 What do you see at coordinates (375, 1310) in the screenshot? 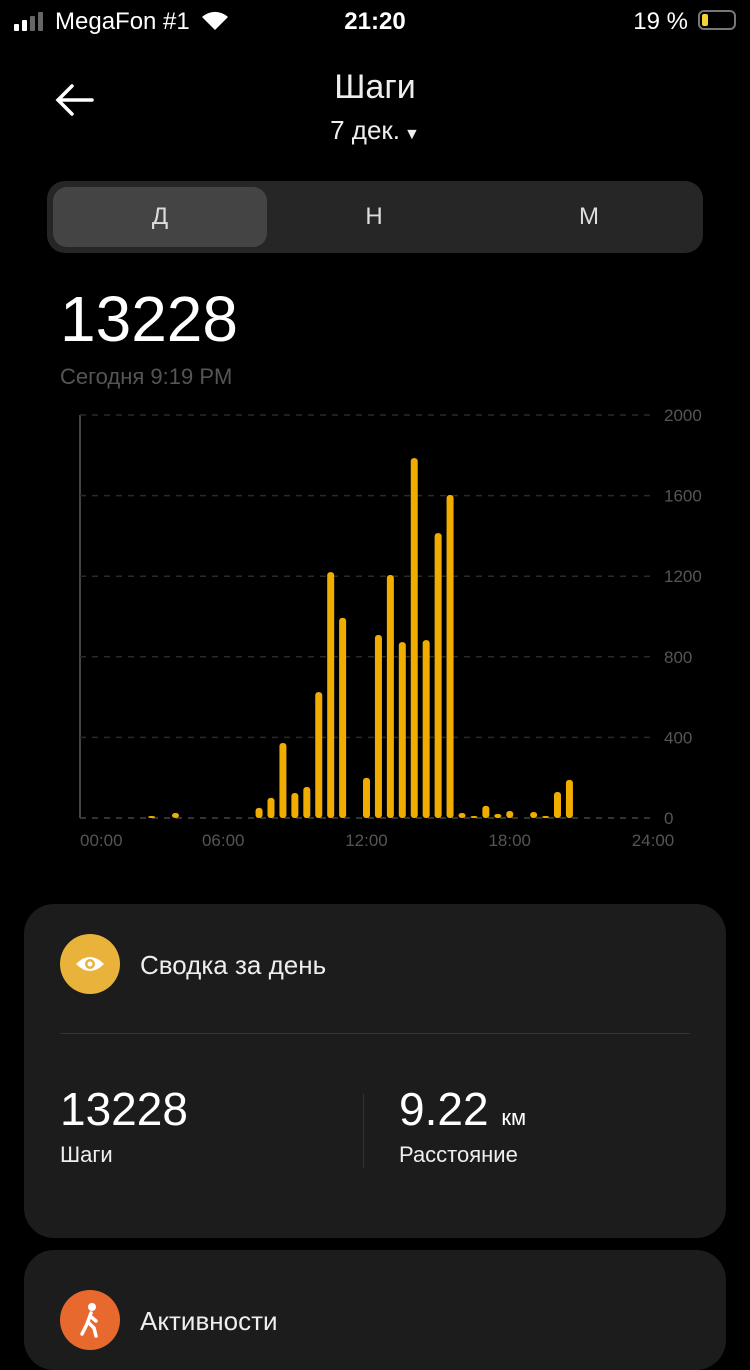
I see `activities-card: Активности` at bounding box center [375, 1310].